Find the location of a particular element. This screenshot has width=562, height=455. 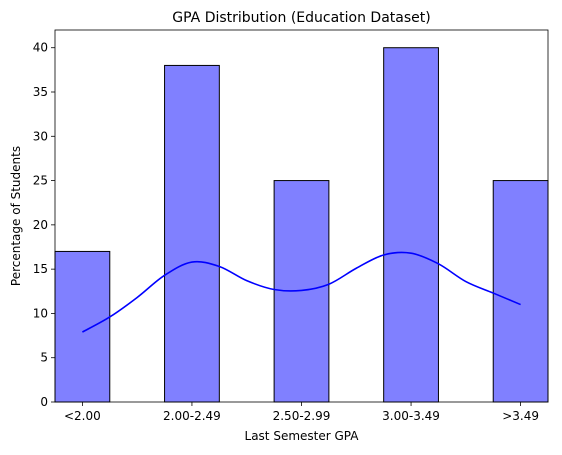

y-tick-label: 35 is located at coordinates (40, 92).